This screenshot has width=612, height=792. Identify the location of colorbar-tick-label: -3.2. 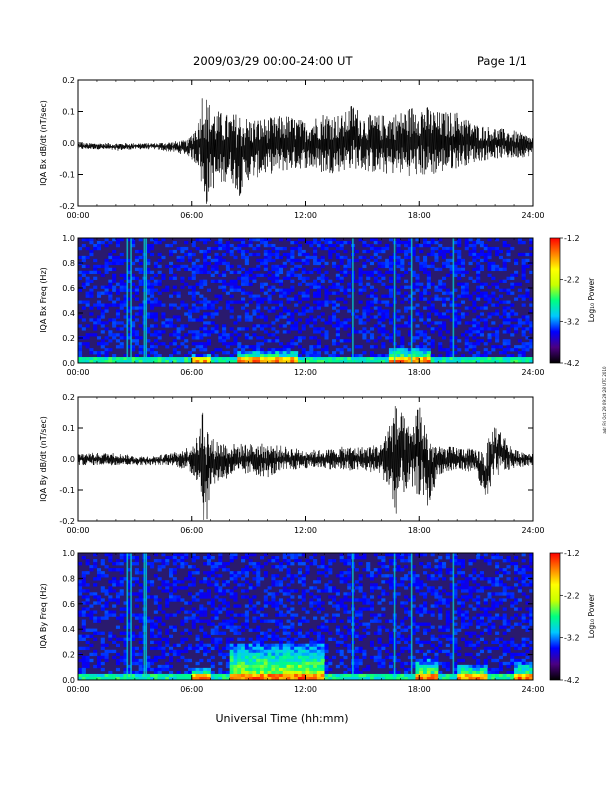
(572, 321).